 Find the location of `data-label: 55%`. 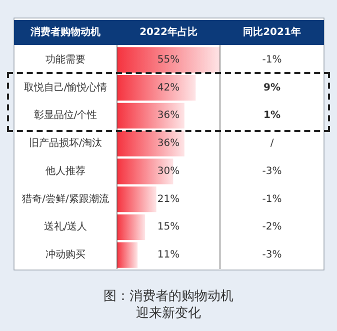

data-label: 55% is located at coordinates (168, 60).